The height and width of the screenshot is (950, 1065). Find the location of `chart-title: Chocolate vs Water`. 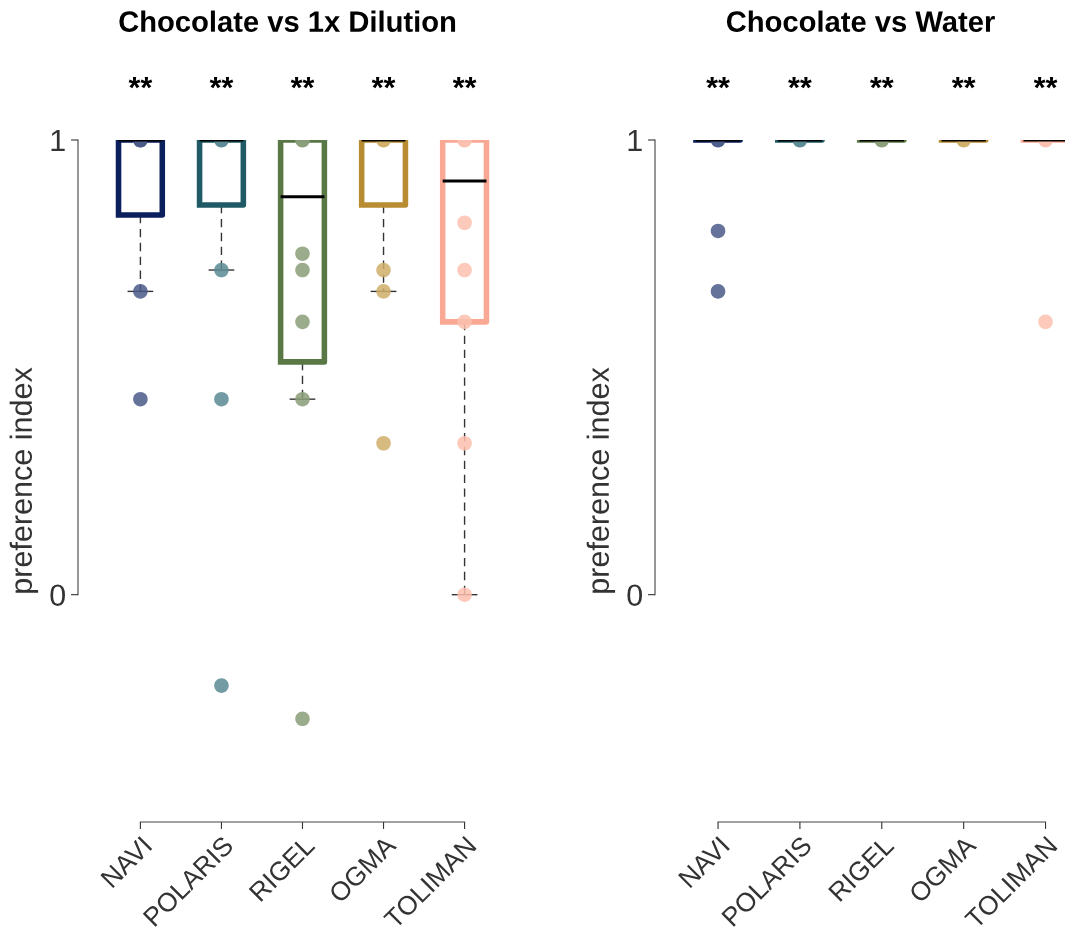

chart-title: Chocolate vs Water is located at coordinates (860, 21).